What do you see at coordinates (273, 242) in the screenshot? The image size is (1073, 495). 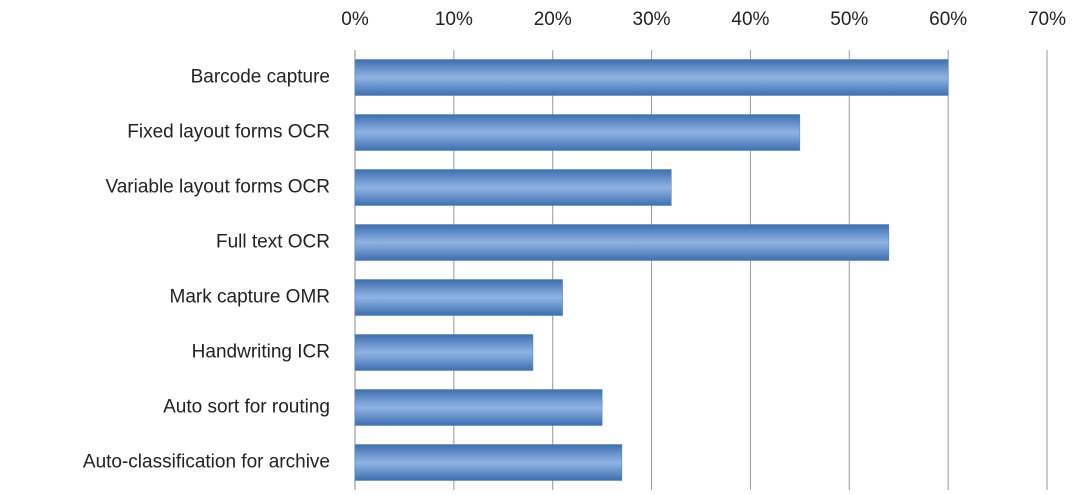 I see `y-tick-label: Full text OCR` at bounding box center [273, 242].